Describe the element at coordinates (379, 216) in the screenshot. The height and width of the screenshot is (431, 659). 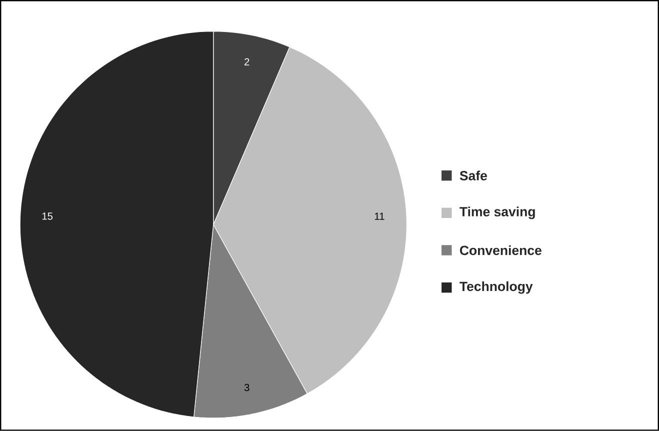
I see `data-label: 11` at that location.